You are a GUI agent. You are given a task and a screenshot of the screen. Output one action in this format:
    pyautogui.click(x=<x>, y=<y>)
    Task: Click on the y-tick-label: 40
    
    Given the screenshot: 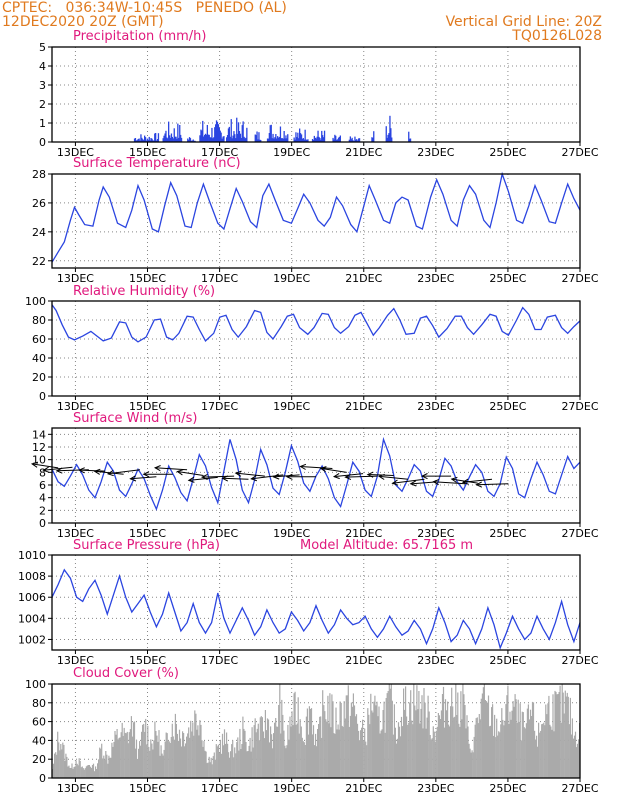 What is the action you would take?
    pyautogui.click(x=39, y=740)
    